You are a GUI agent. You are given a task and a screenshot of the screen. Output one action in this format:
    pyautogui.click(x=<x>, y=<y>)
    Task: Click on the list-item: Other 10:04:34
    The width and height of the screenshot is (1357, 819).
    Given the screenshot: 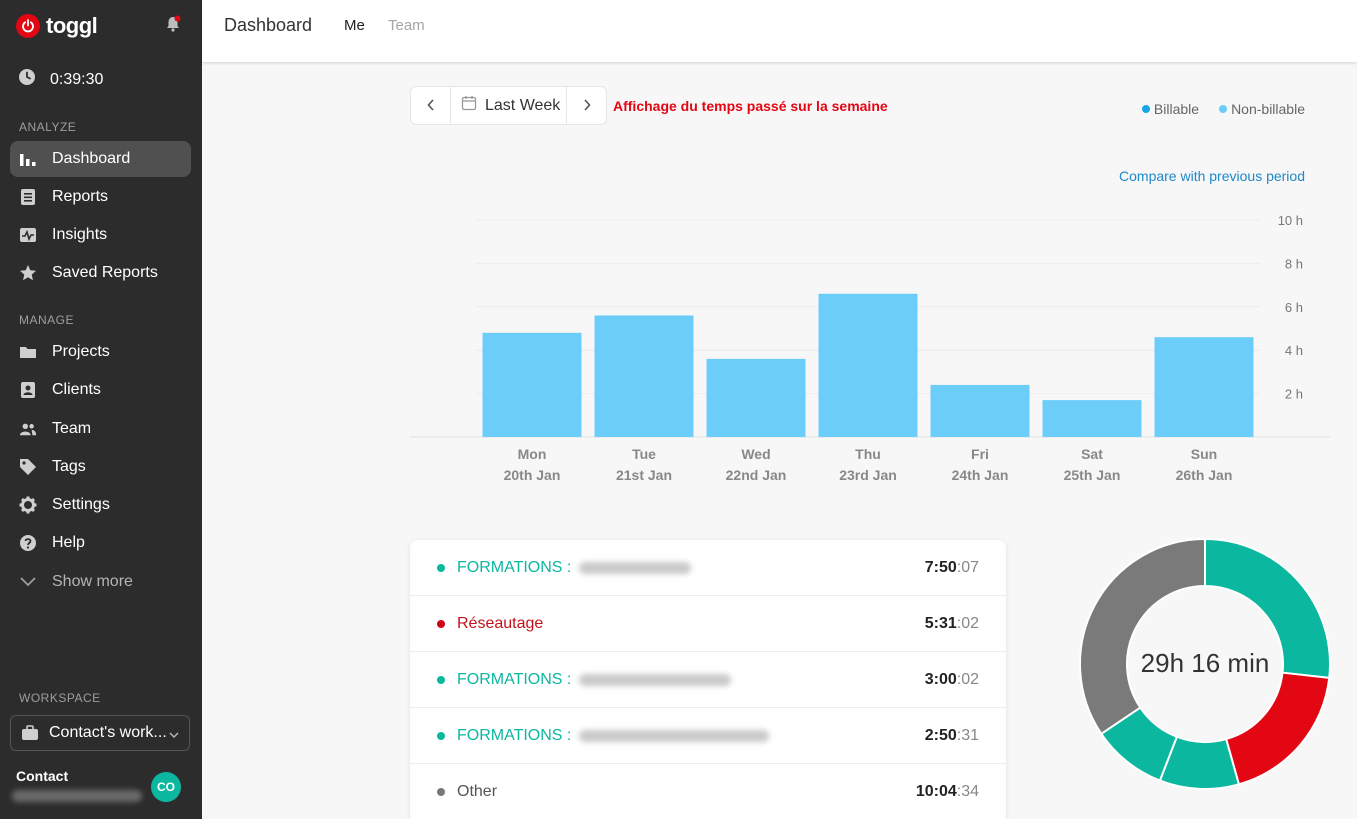 What is the action you would take?
    pyautogui.click(x=708, y=791)
    